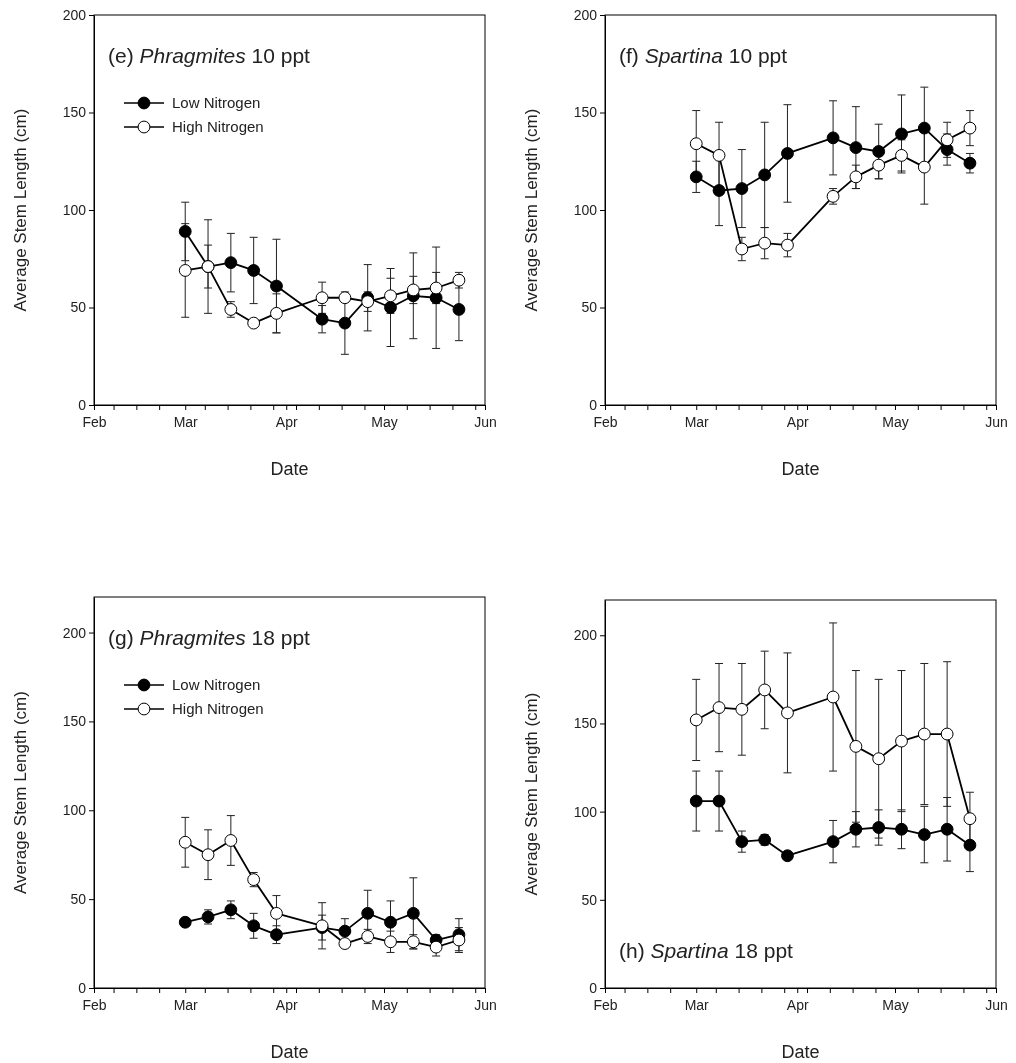 This screenshot has width=1016, height=1063. I want to click on text: (f) Spartina 10 ppt, so click(703, 55).